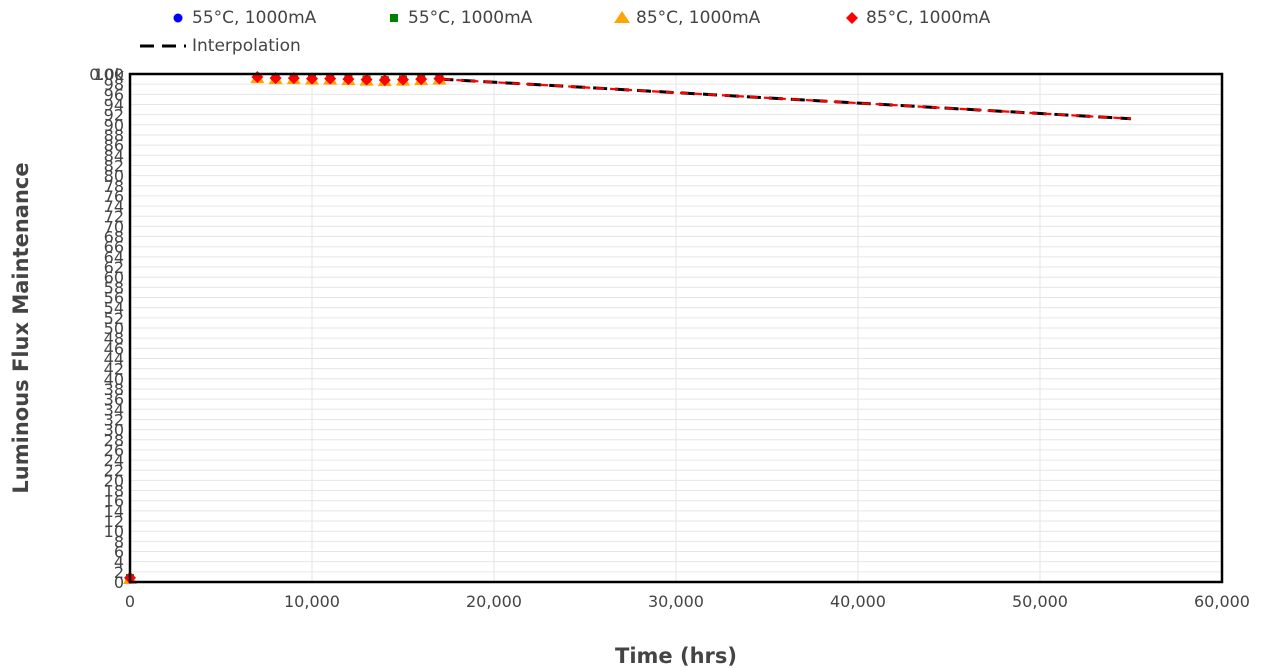 This screenshot has height=668, width=1266. I want to click on y-tick-label: 14, so click(114, 511).